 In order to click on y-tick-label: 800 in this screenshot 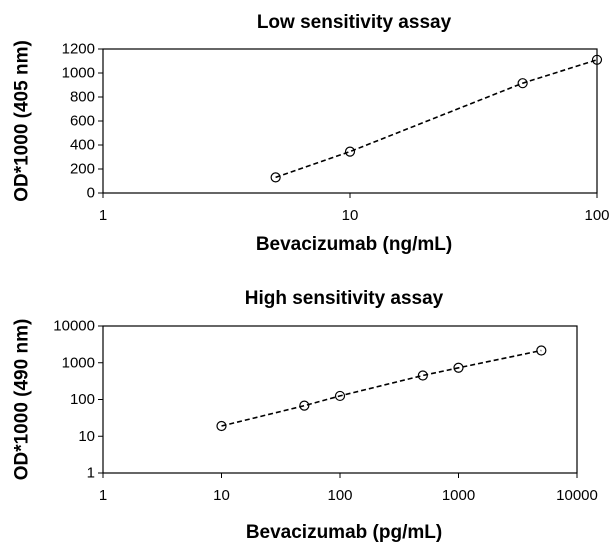, I will do `click(82, 97)`.